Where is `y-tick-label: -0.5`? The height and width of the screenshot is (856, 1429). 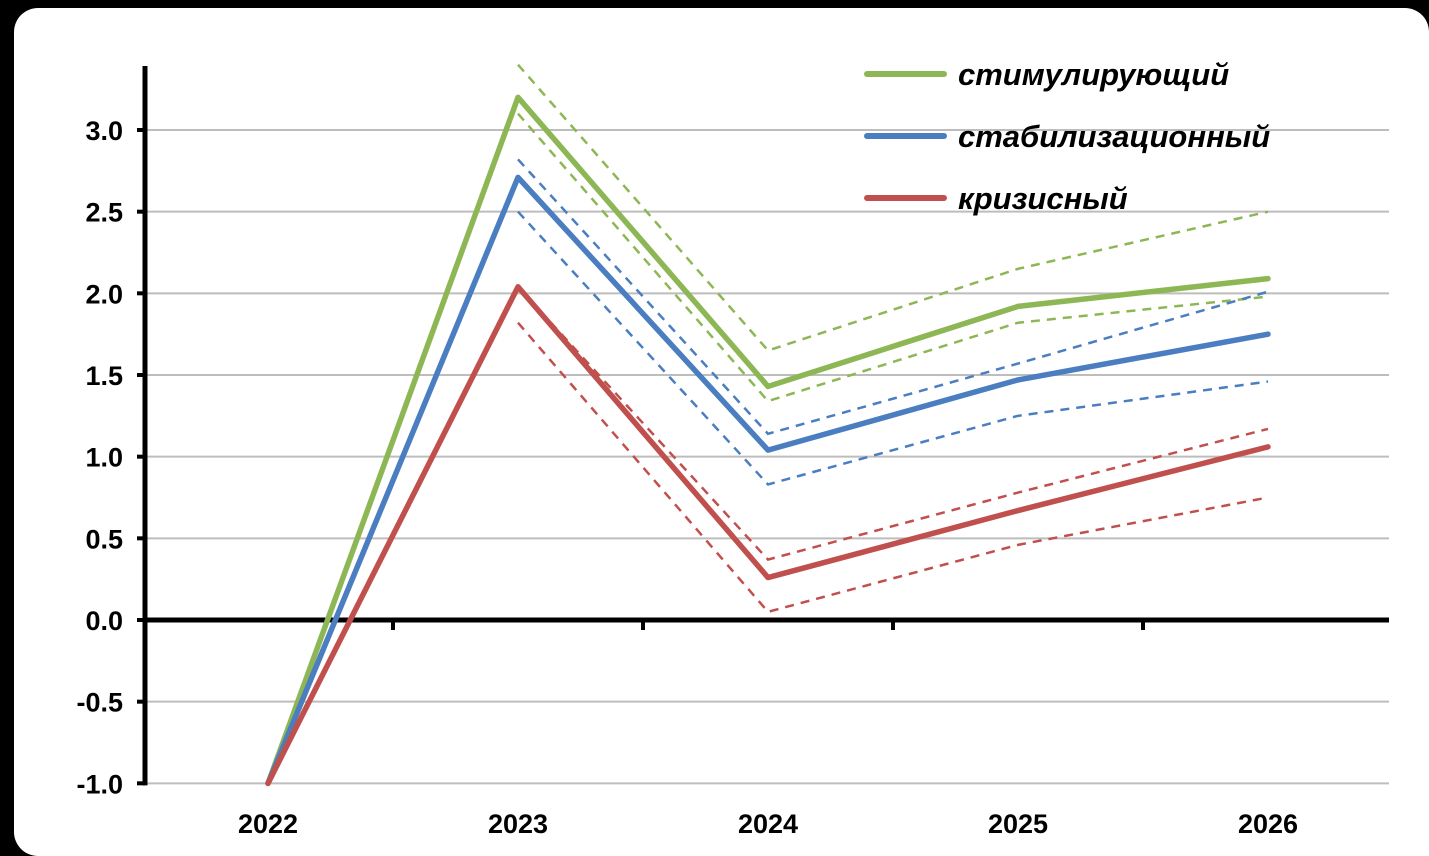
y-tick-label: -0.5 is located at coordinates (99, 703).